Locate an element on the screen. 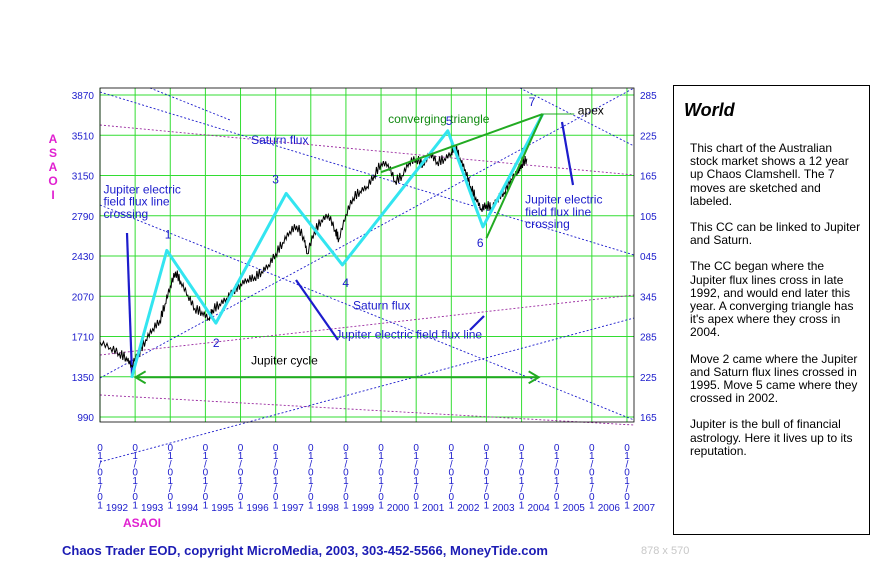 Image resolution: width=878 pixels, height=570 pixels. symbol-vertical-char: O is located at coordinates (52, 181).